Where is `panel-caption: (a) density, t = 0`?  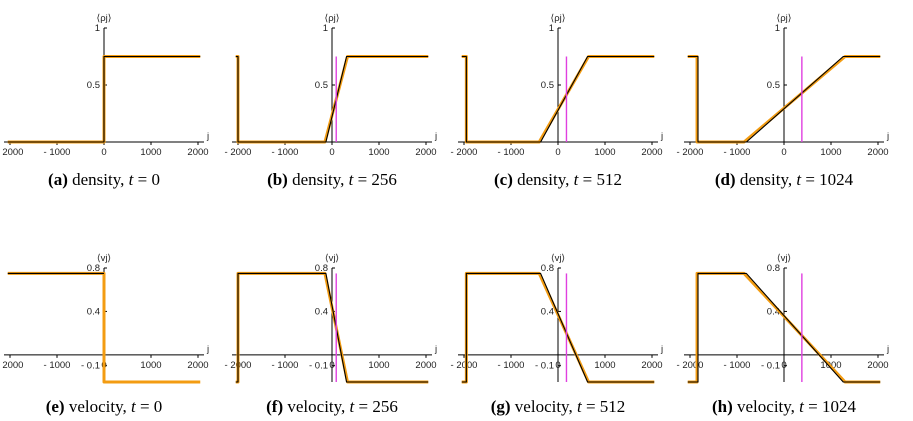
panel-caption: (a) density, t = 0 is located at coordinates (104, 180).